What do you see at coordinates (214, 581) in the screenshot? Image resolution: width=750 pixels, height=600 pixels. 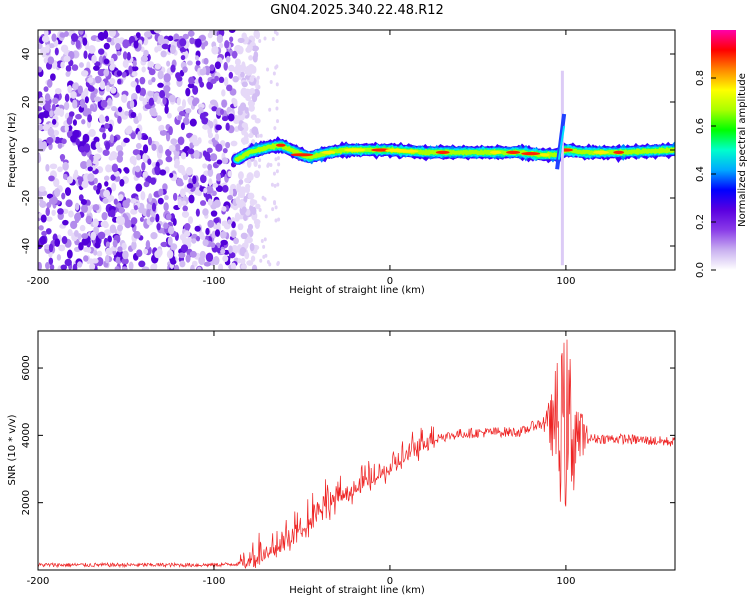 I see `x-tick-label: -100` at bounding box center [214, 581].